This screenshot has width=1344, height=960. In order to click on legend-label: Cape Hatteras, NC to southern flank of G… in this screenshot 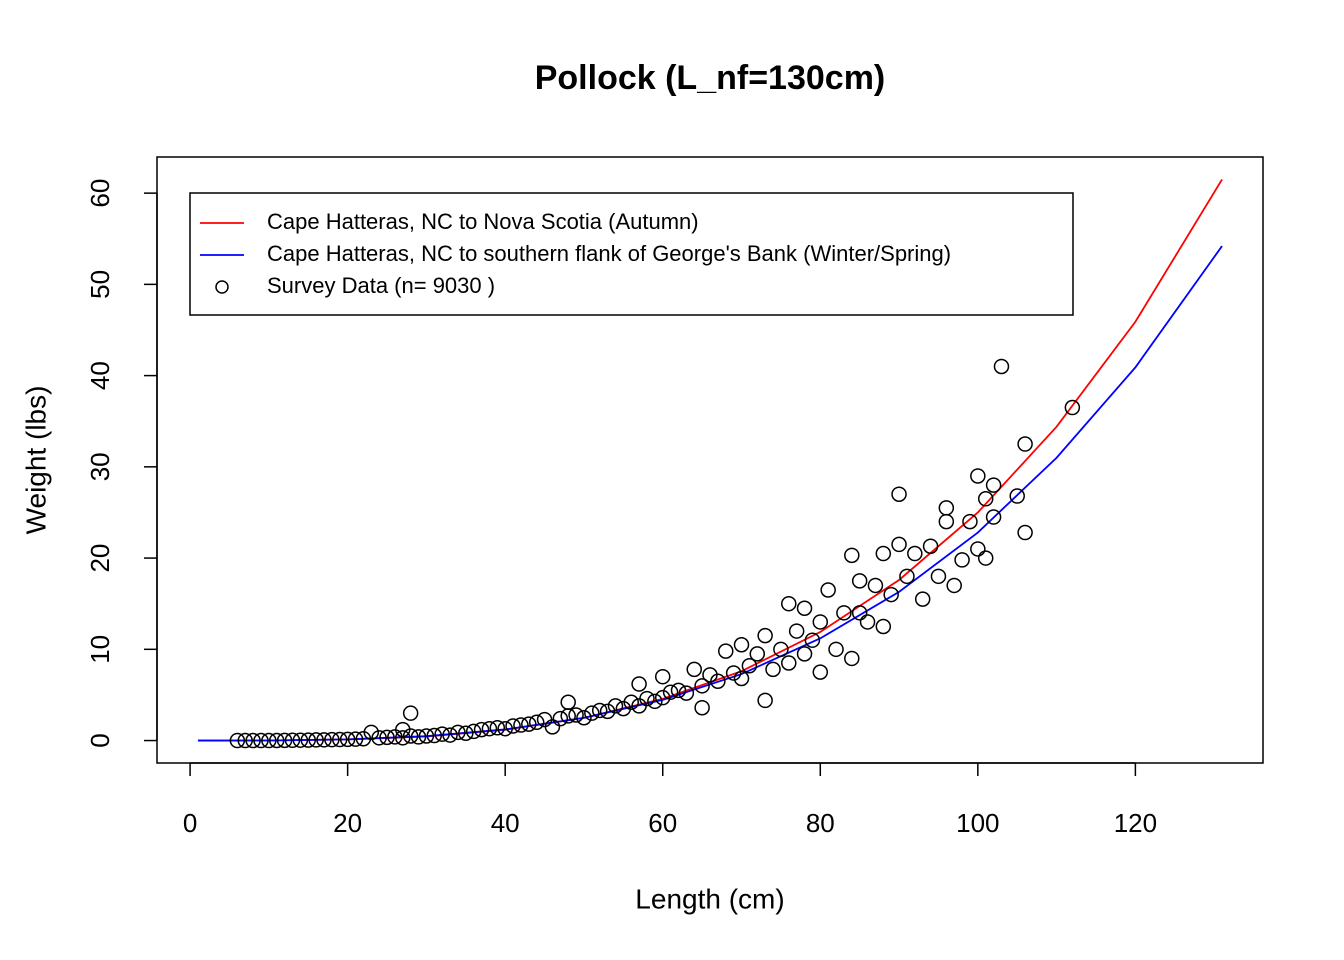, I will do `click(609, 253)`.